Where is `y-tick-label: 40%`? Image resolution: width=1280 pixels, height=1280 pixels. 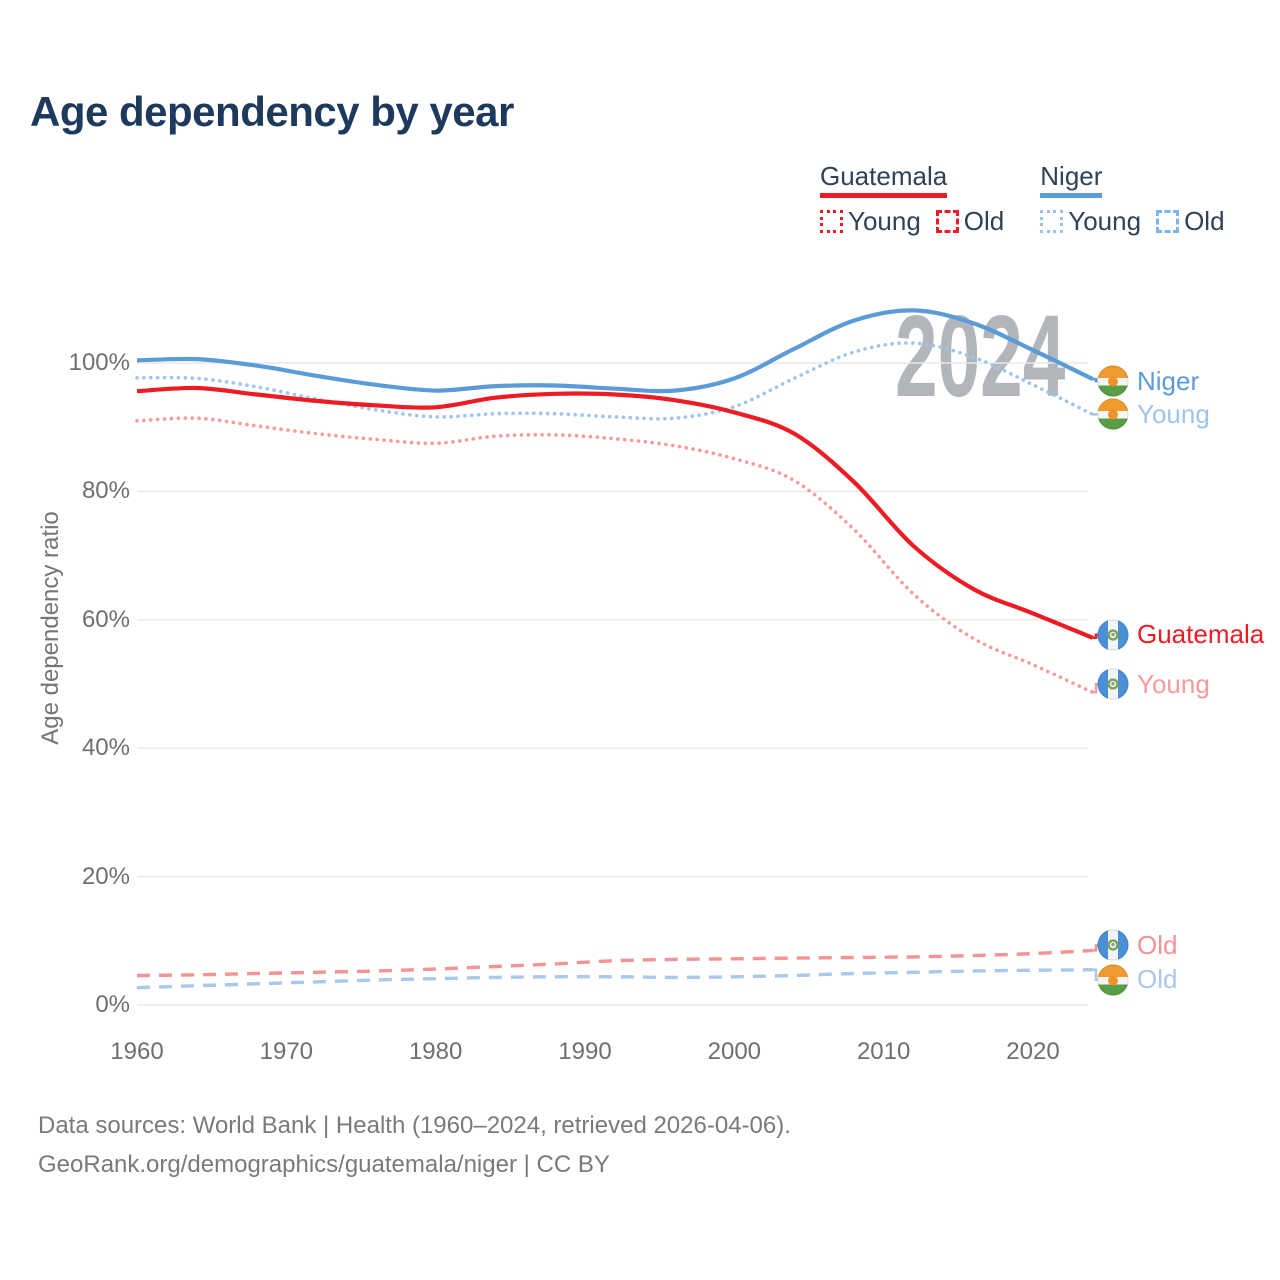
y-tick-label: 40% is located at coordinates (105, 748).